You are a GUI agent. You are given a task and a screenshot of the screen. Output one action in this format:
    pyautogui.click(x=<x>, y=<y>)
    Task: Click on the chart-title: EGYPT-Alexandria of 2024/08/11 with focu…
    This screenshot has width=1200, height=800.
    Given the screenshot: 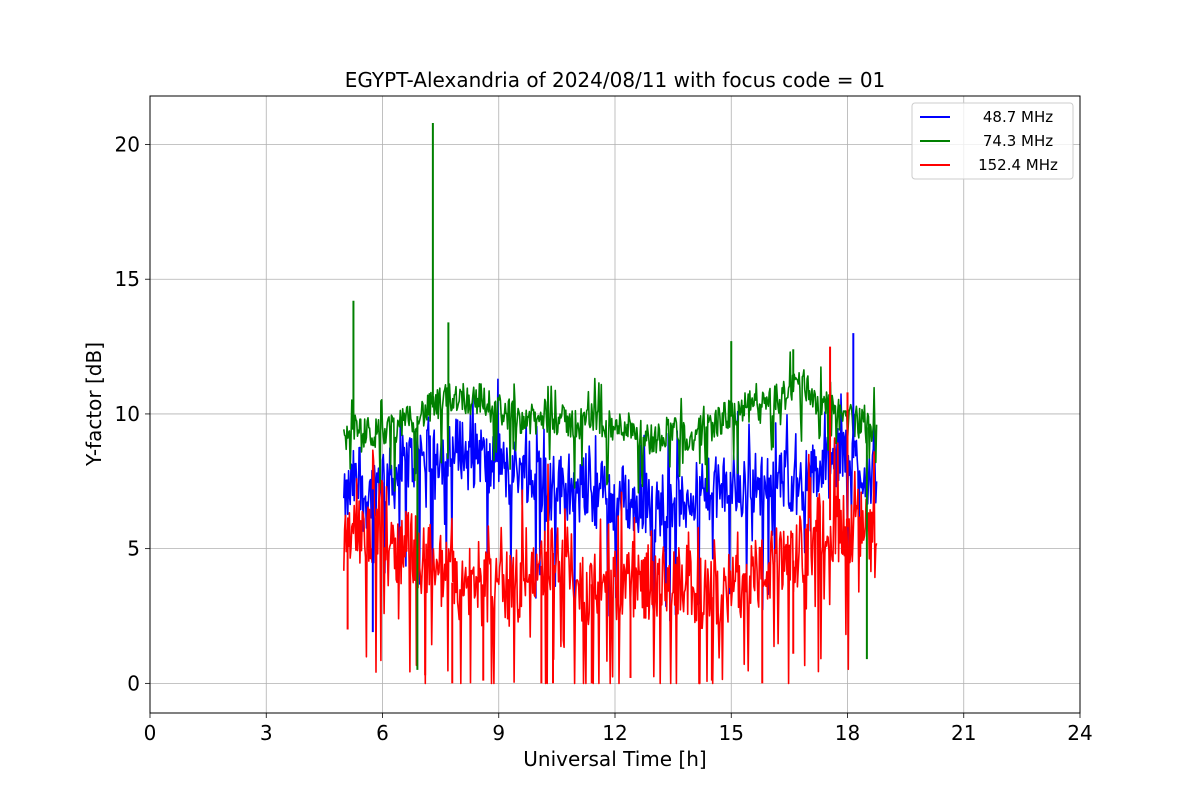 What is the action you would take?
    pyautogui.click(x=615, y=80)
    